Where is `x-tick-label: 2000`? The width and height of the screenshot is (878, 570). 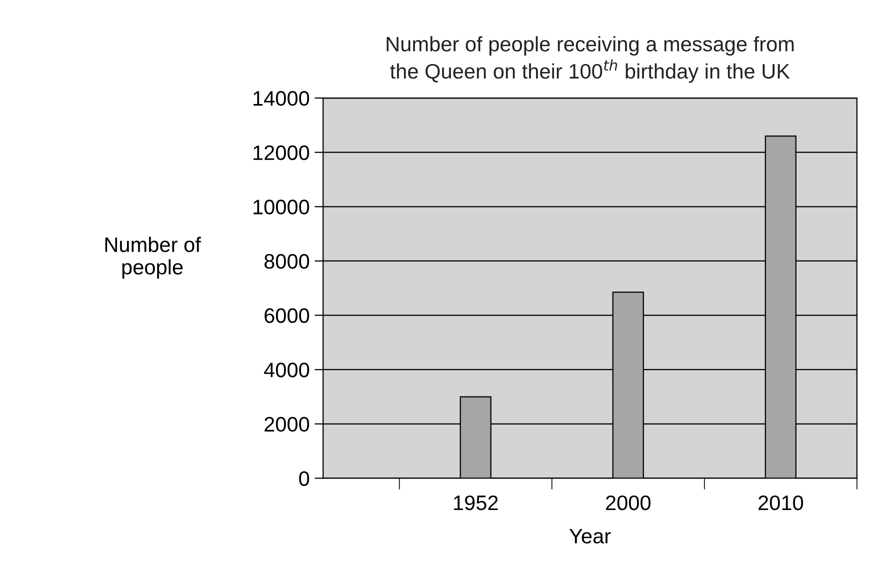 x-tick-label: 2000 is located at coordinates (628, 502).